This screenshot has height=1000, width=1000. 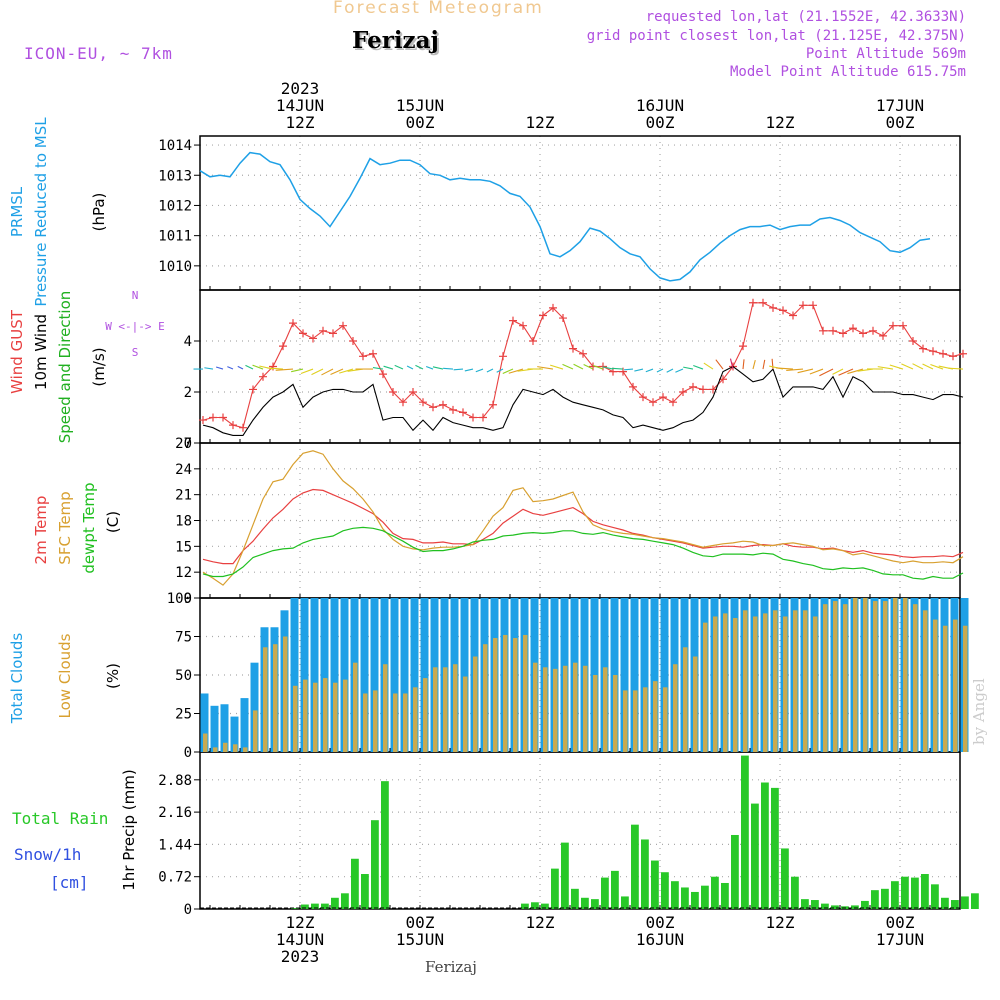 I want to click on product-title: Forecast Meteogram, so click(x=438, y=9).